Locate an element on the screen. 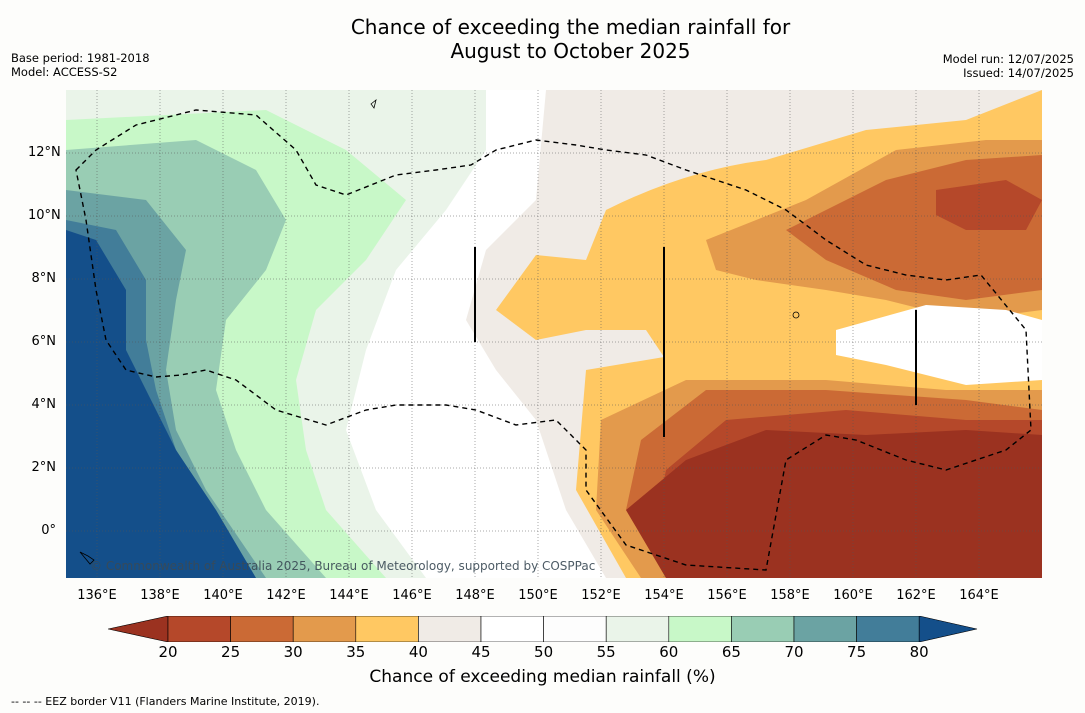 The height and width of the screenshot is (713, 1085). colorbar-tick-70: 70 is located at coordinates (794, 652).